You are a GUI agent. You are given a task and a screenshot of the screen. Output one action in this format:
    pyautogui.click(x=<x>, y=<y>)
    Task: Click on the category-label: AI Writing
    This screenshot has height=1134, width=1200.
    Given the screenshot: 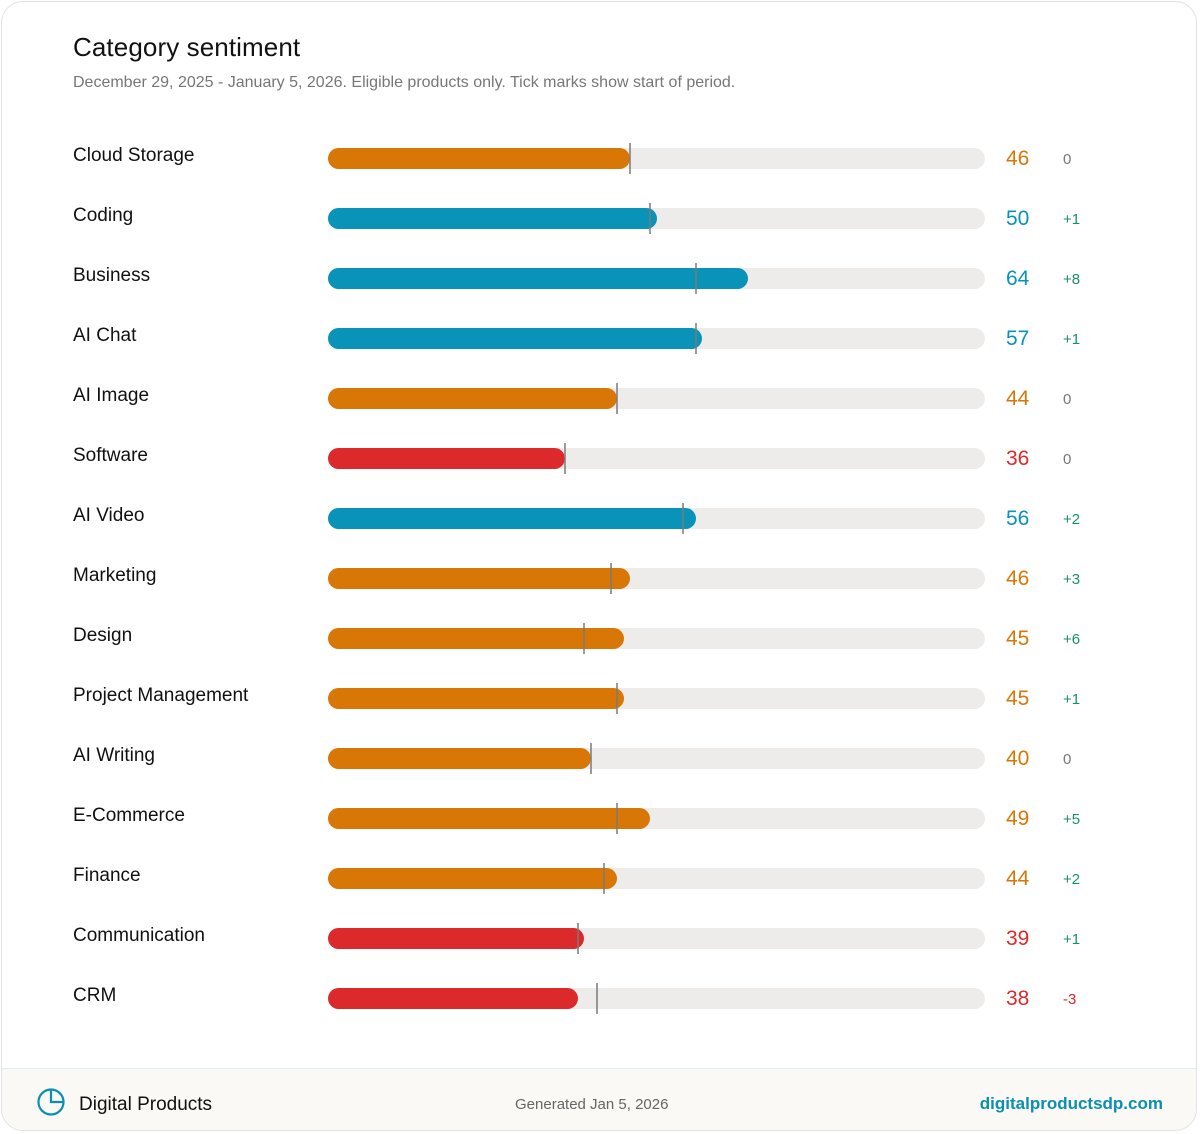 What is the action you would take?
    pyautogui.click(x=114, y=755)
    